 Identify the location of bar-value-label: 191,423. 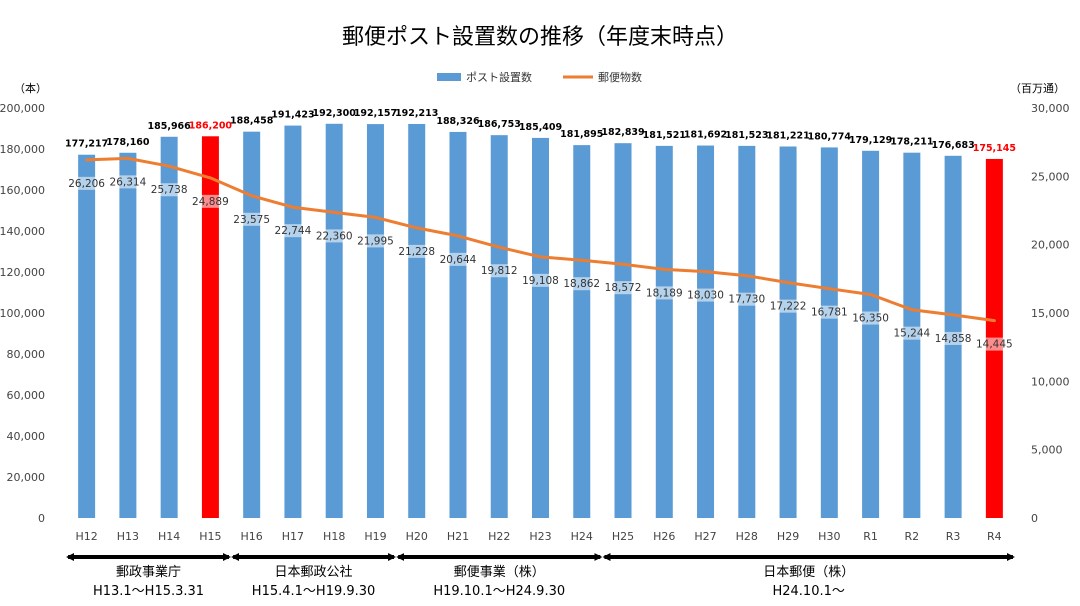
(292, 115).